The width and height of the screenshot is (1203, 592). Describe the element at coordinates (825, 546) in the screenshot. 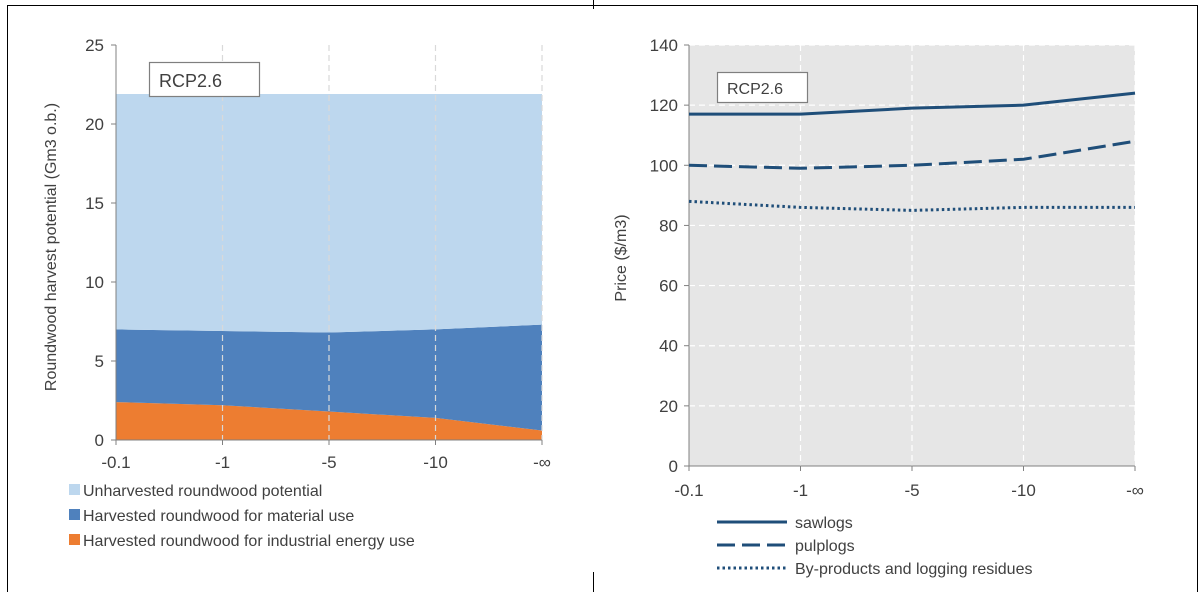

I see `legend-label: pulplogs` at that location.